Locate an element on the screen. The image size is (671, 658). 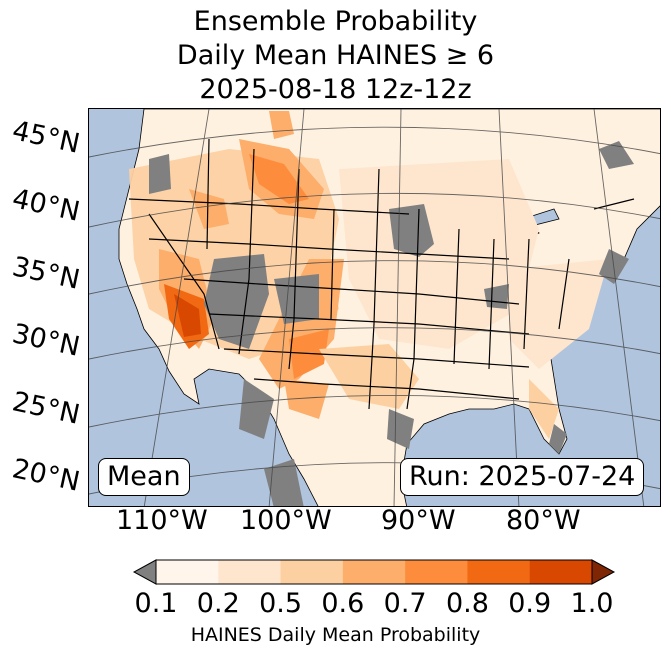
lat-label-25: 25°N is located at coordinates (46, 408).